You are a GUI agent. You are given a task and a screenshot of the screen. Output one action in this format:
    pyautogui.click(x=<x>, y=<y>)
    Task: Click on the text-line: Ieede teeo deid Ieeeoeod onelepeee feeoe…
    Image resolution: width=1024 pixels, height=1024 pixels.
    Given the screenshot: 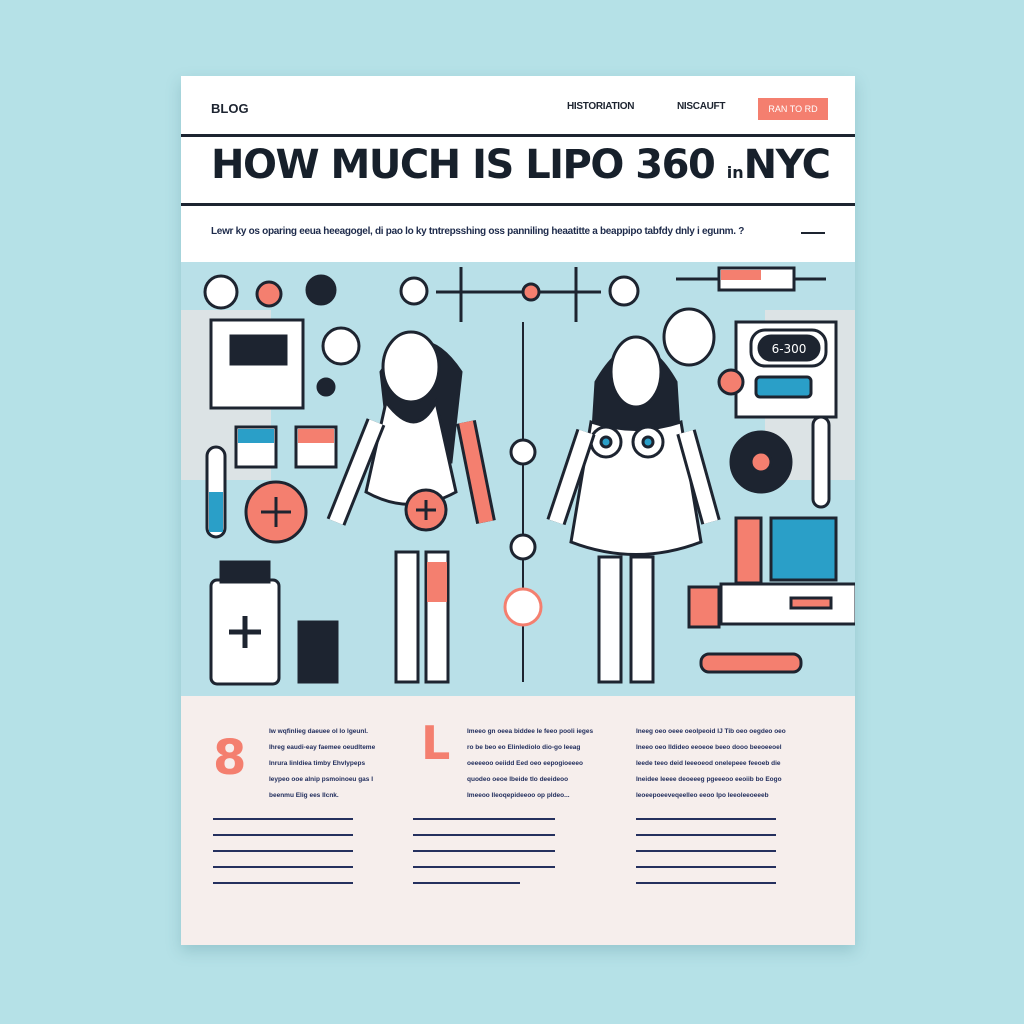 What is the action you would take?
    pyautogui.click(x=708, y=763)
    